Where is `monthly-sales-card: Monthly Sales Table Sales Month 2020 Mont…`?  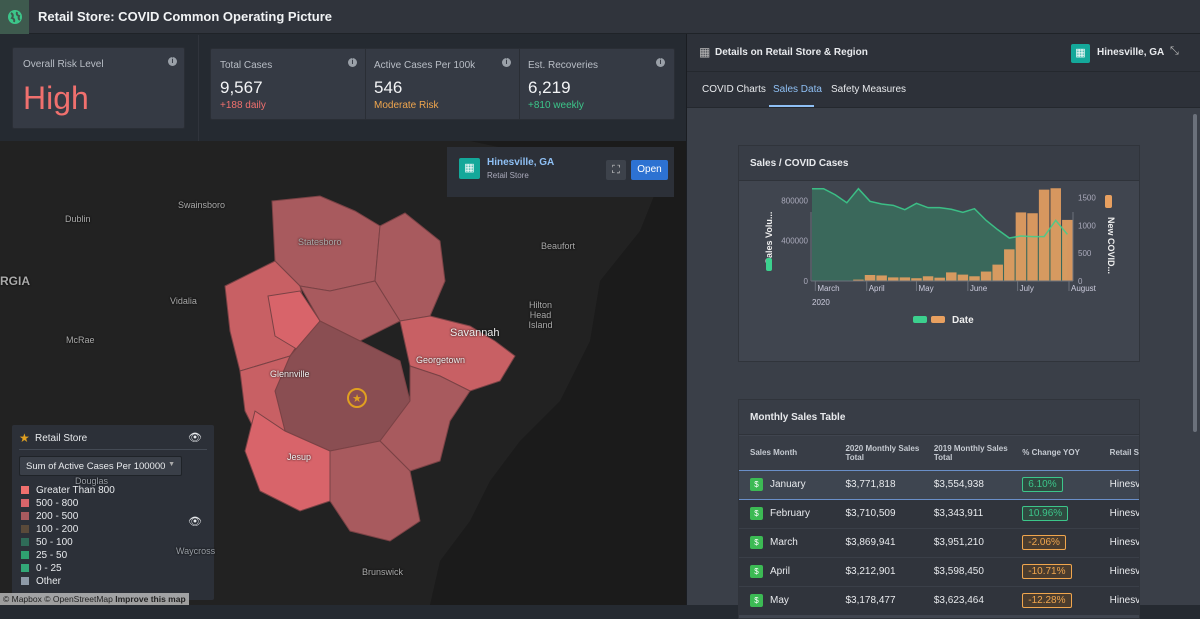 monthly-sales-card: Monthly Sales Table Sales Month 2020 Mont… is located at coordinates (939, 509).